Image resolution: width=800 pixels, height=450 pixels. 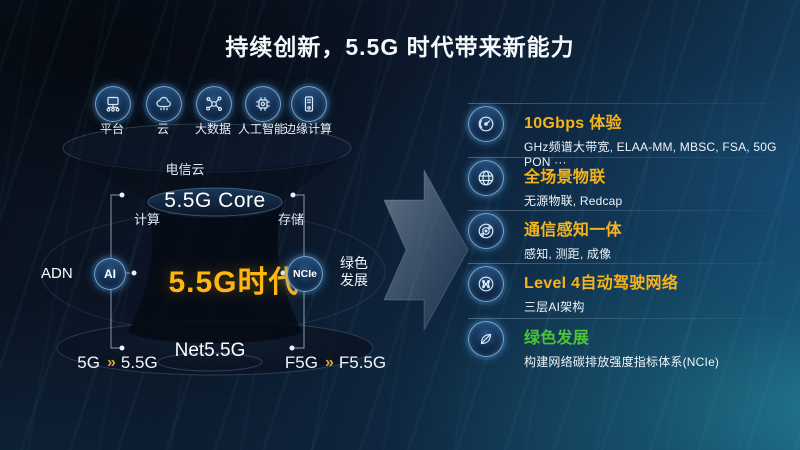 What do you see at coordinates (185, 169) in the screenshot?
I see `telecom-cloud-label: 电信云` at bounding box center [185, 169].